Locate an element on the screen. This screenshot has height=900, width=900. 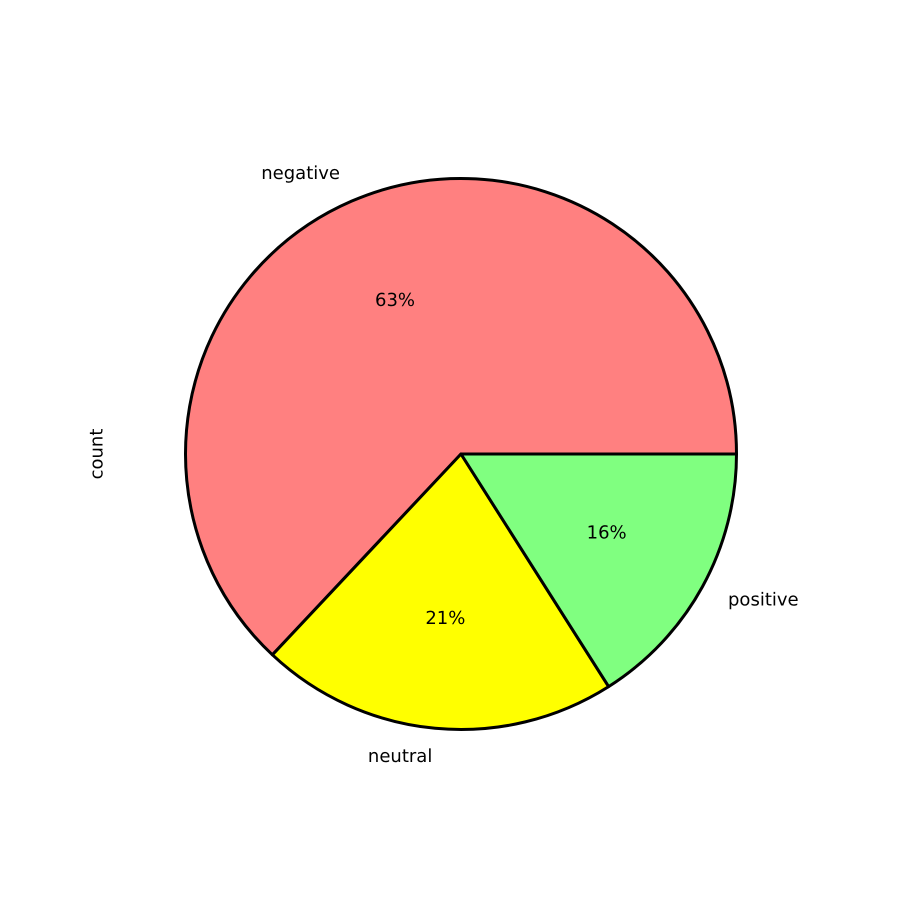
data-label: 63% is located at coordinates (394, 301).